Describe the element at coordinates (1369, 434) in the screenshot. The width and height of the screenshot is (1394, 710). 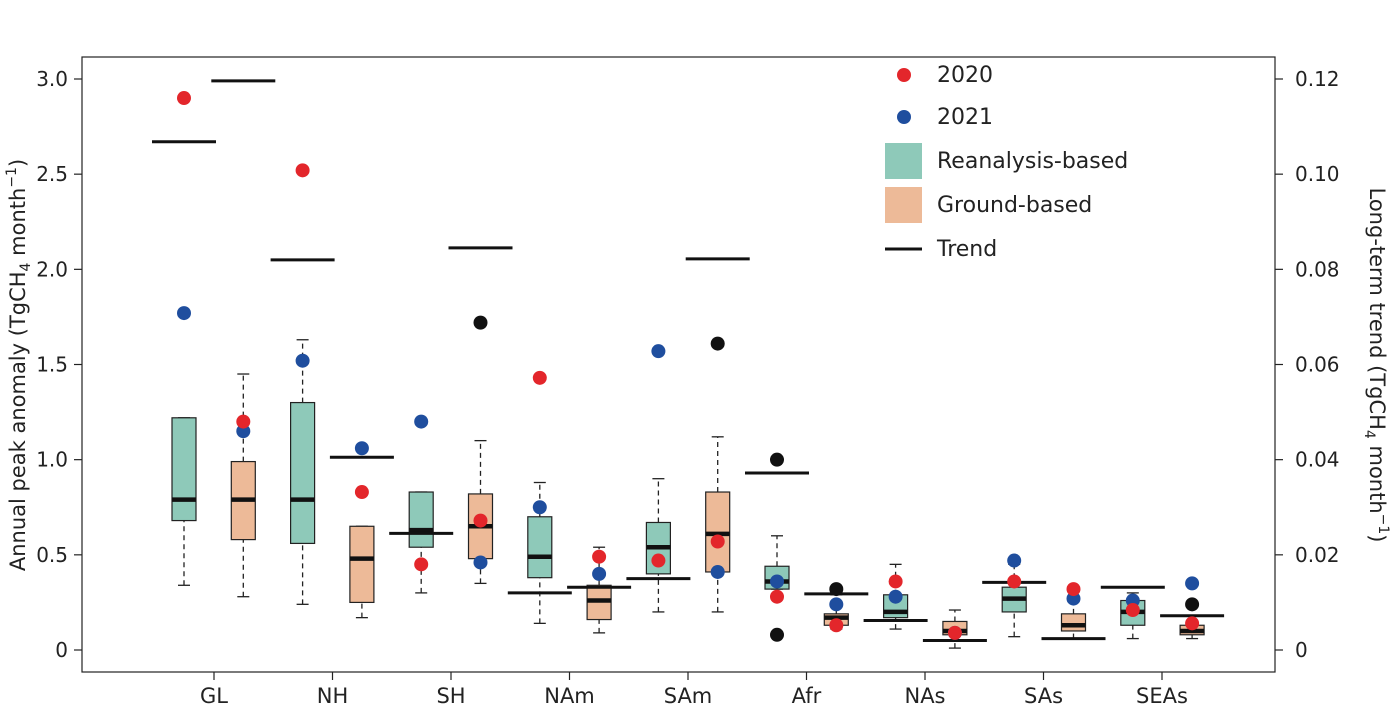
I see `right-axis-title-sub: 4` at that location.